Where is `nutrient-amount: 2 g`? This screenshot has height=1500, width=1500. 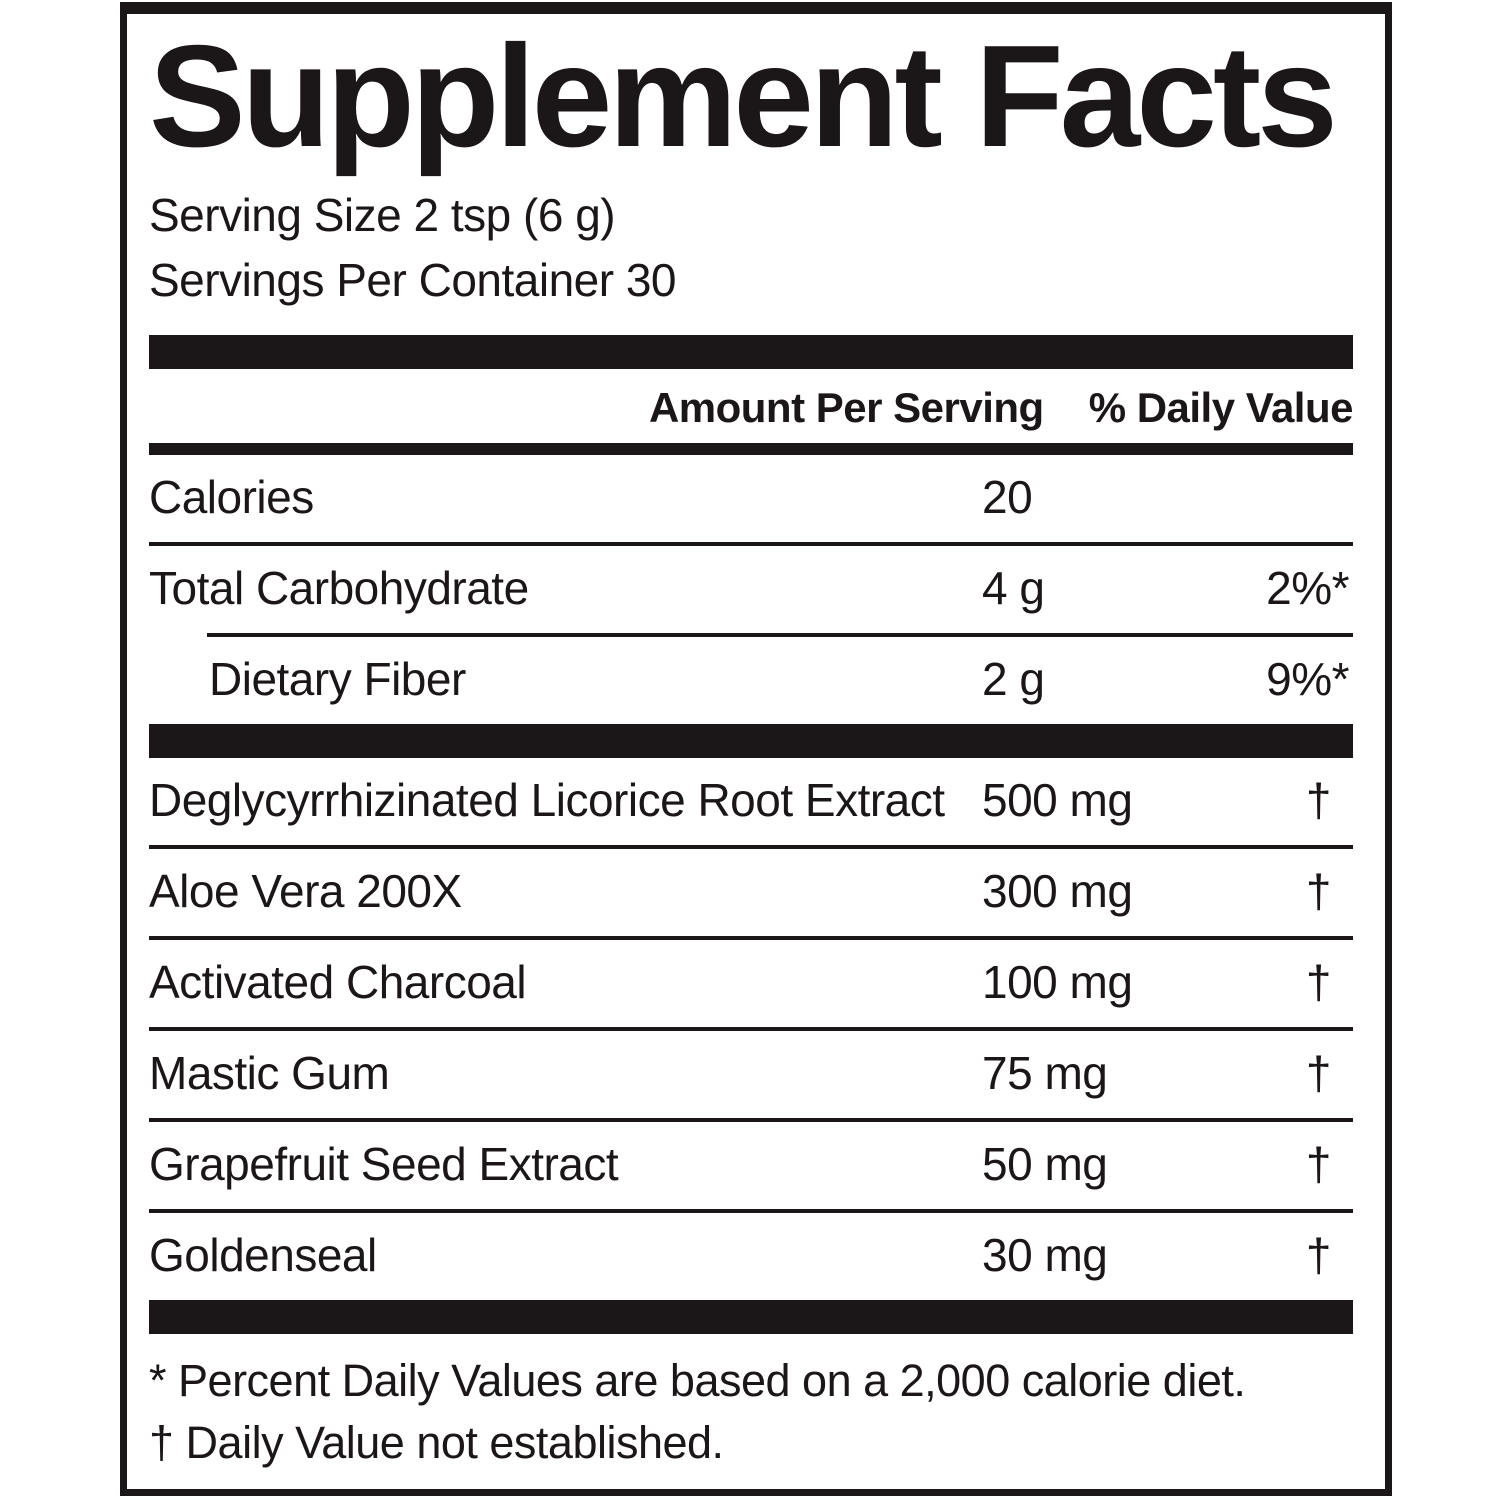
nutrient-amount: 2 g is located at coordinates (1013, 679).